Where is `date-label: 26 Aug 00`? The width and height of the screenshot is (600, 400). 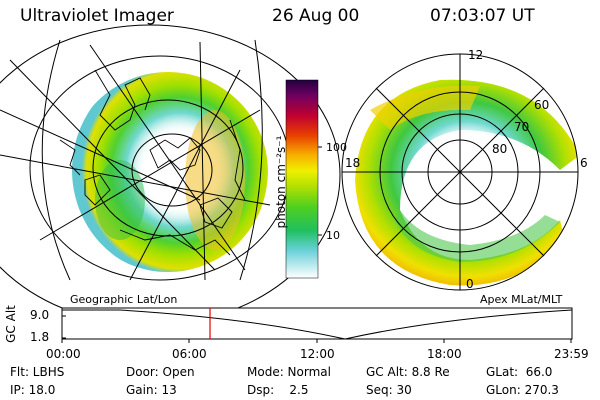
date-label: 26 Aug 00 is located at coordinates (316, 16).